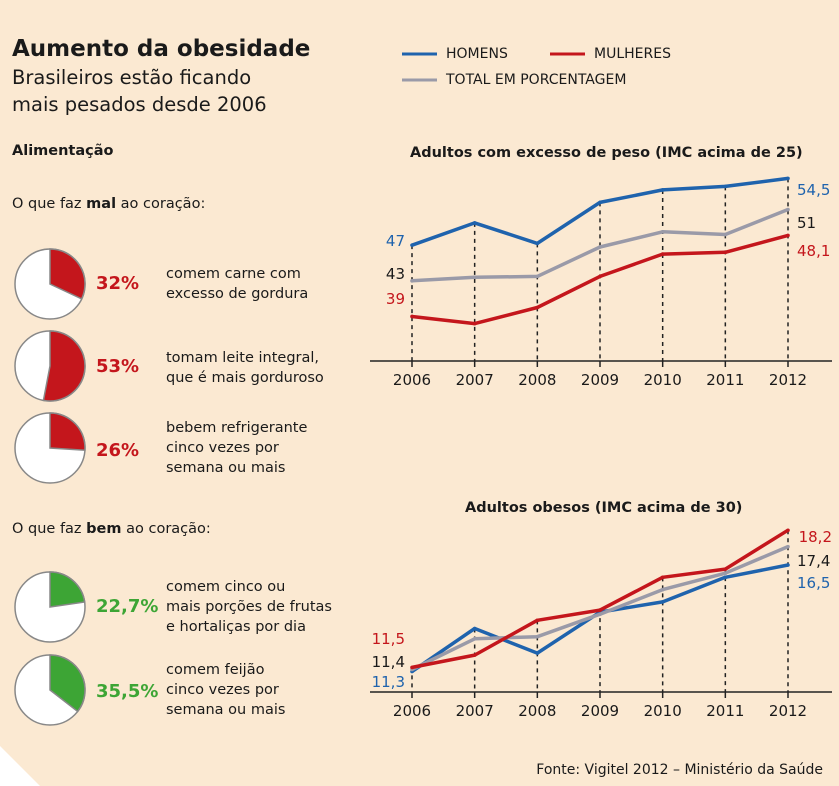 Image resolution: width=839 pixels, height=786 pixels. I want to click on legend, so click(493, 67).